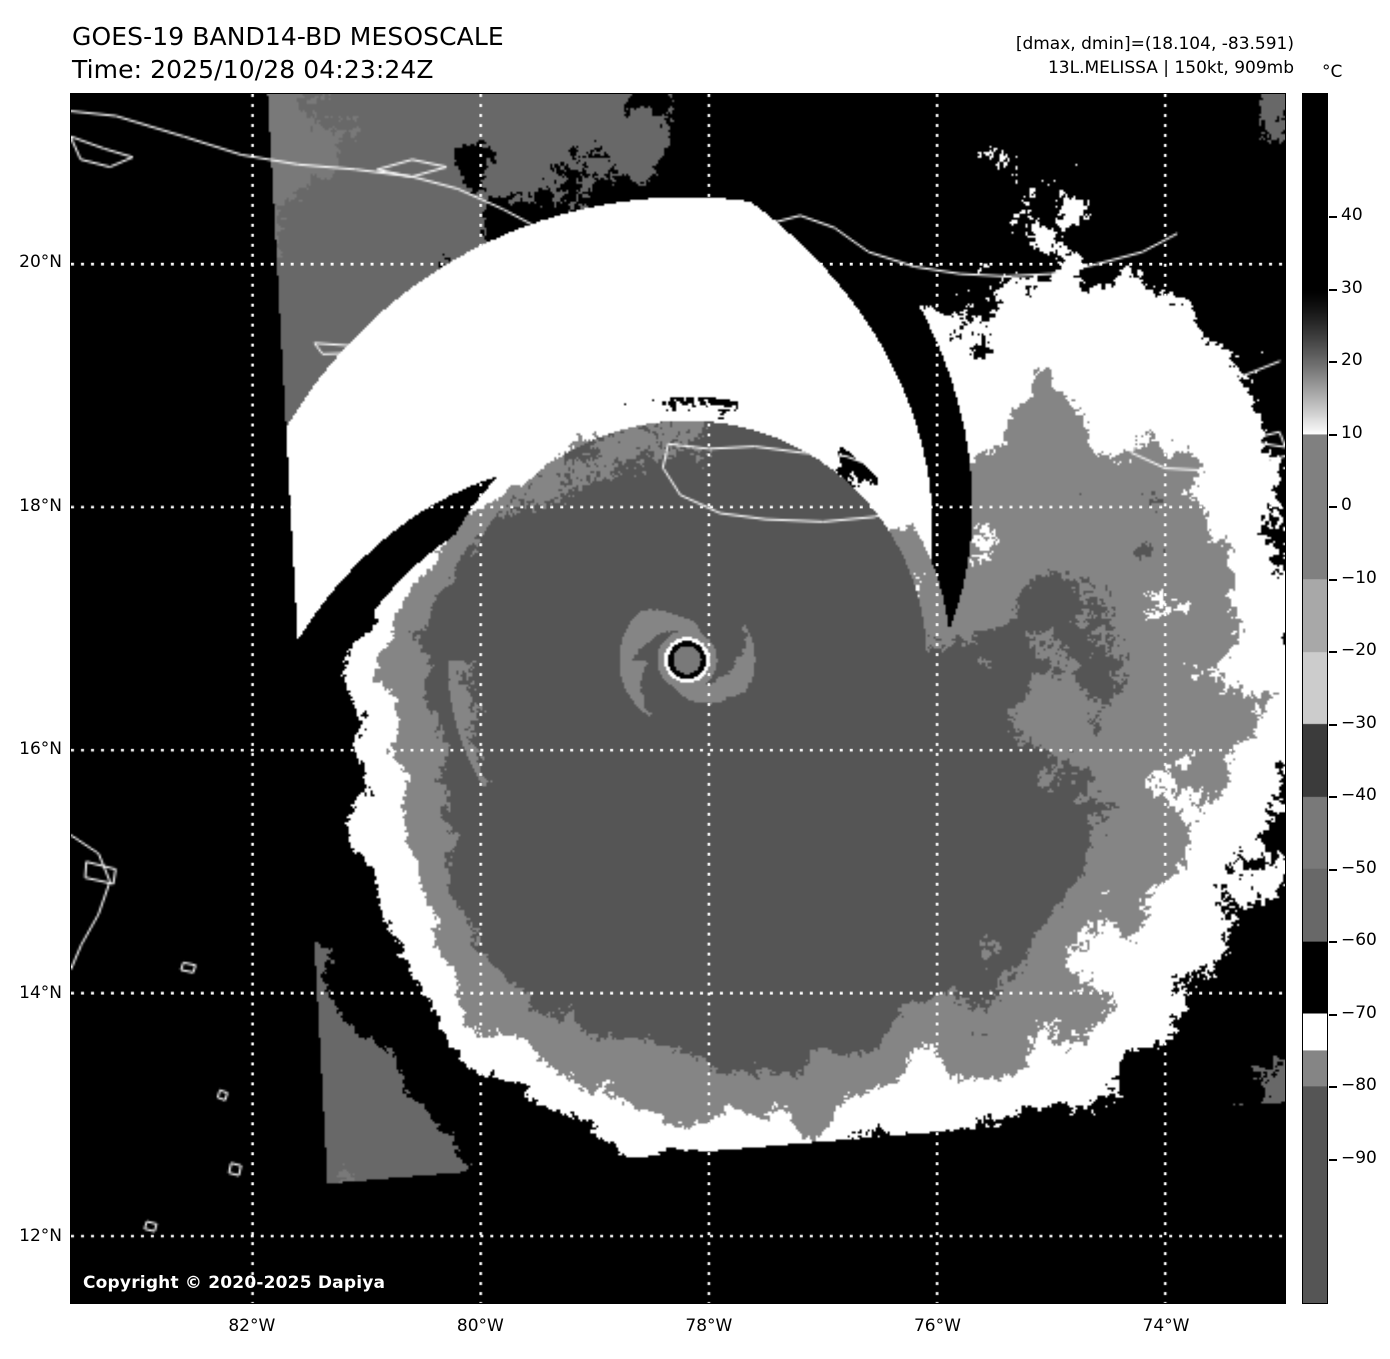 The width and height of the screenshot is (1390, 1359). I want to click on y-axis-tick-label: 16°N, so click(40, 749).